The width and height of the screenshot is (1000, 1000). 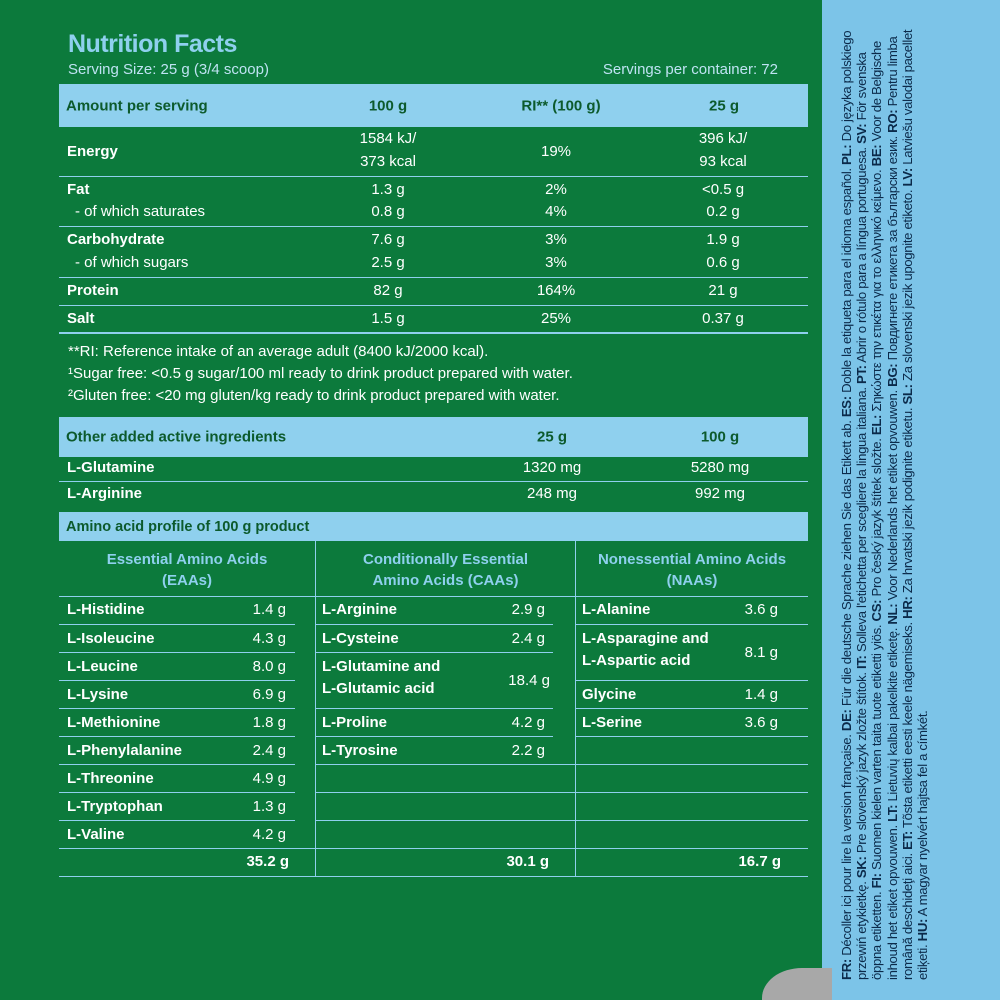 What do you see at coordinates (381, 666) in the screenshot?
I see `caa-item-name-line1: L-Glutamine and` at bounding box center [381, 666].